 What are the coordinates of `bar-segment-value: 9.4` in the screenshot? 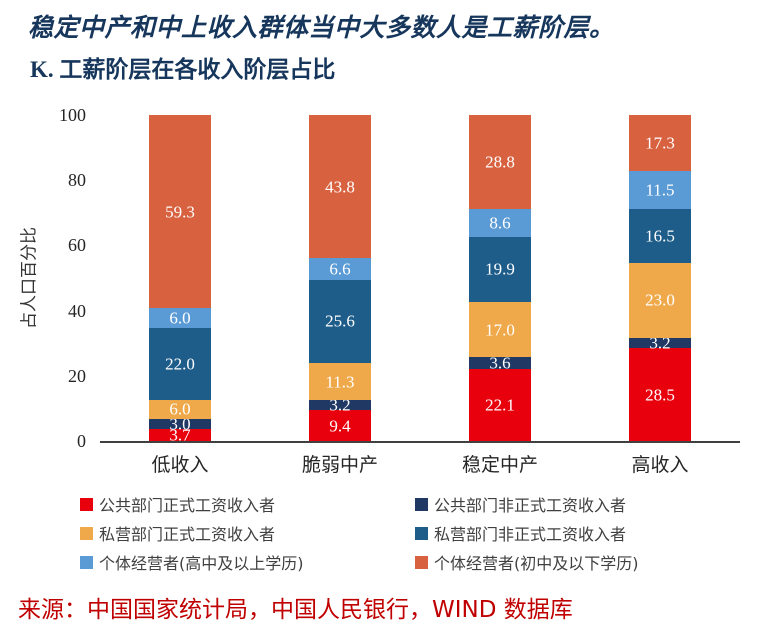 It's located at (340, 426).